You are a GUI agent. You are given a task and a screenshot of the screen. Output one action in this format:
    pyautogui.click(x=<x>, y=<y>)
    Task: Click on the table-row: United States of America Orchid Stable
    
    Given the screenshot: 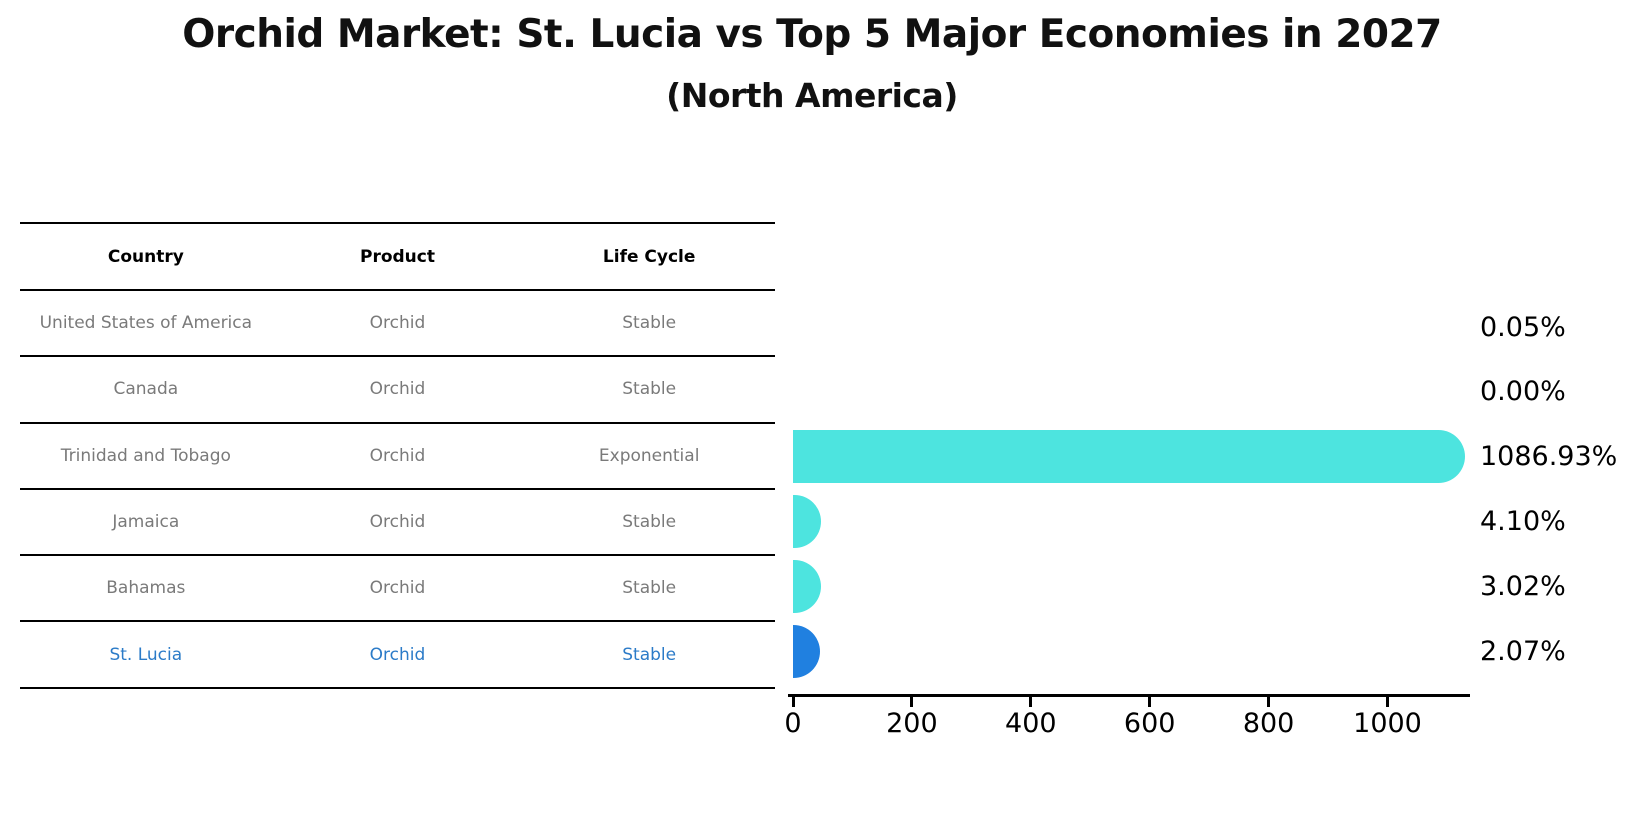 What is the action you would take?
    pyautogui.click(x=397, y=324)
    